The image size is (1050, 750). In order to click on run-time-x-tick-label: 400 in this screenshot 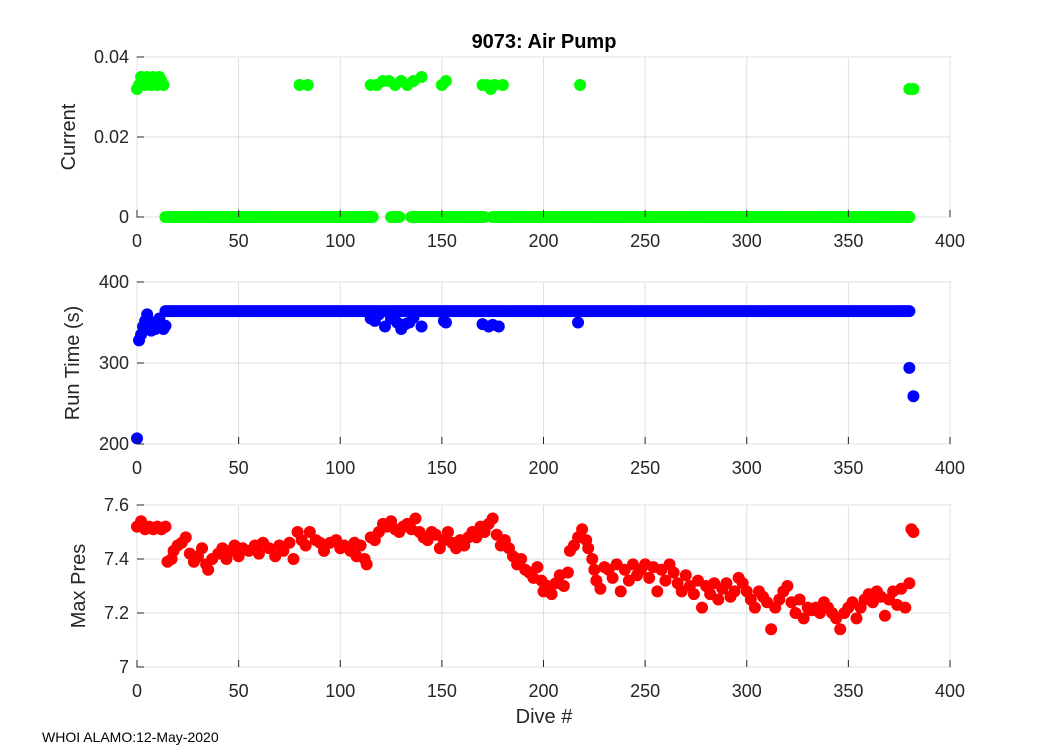, I will do `click(950, 468)`.